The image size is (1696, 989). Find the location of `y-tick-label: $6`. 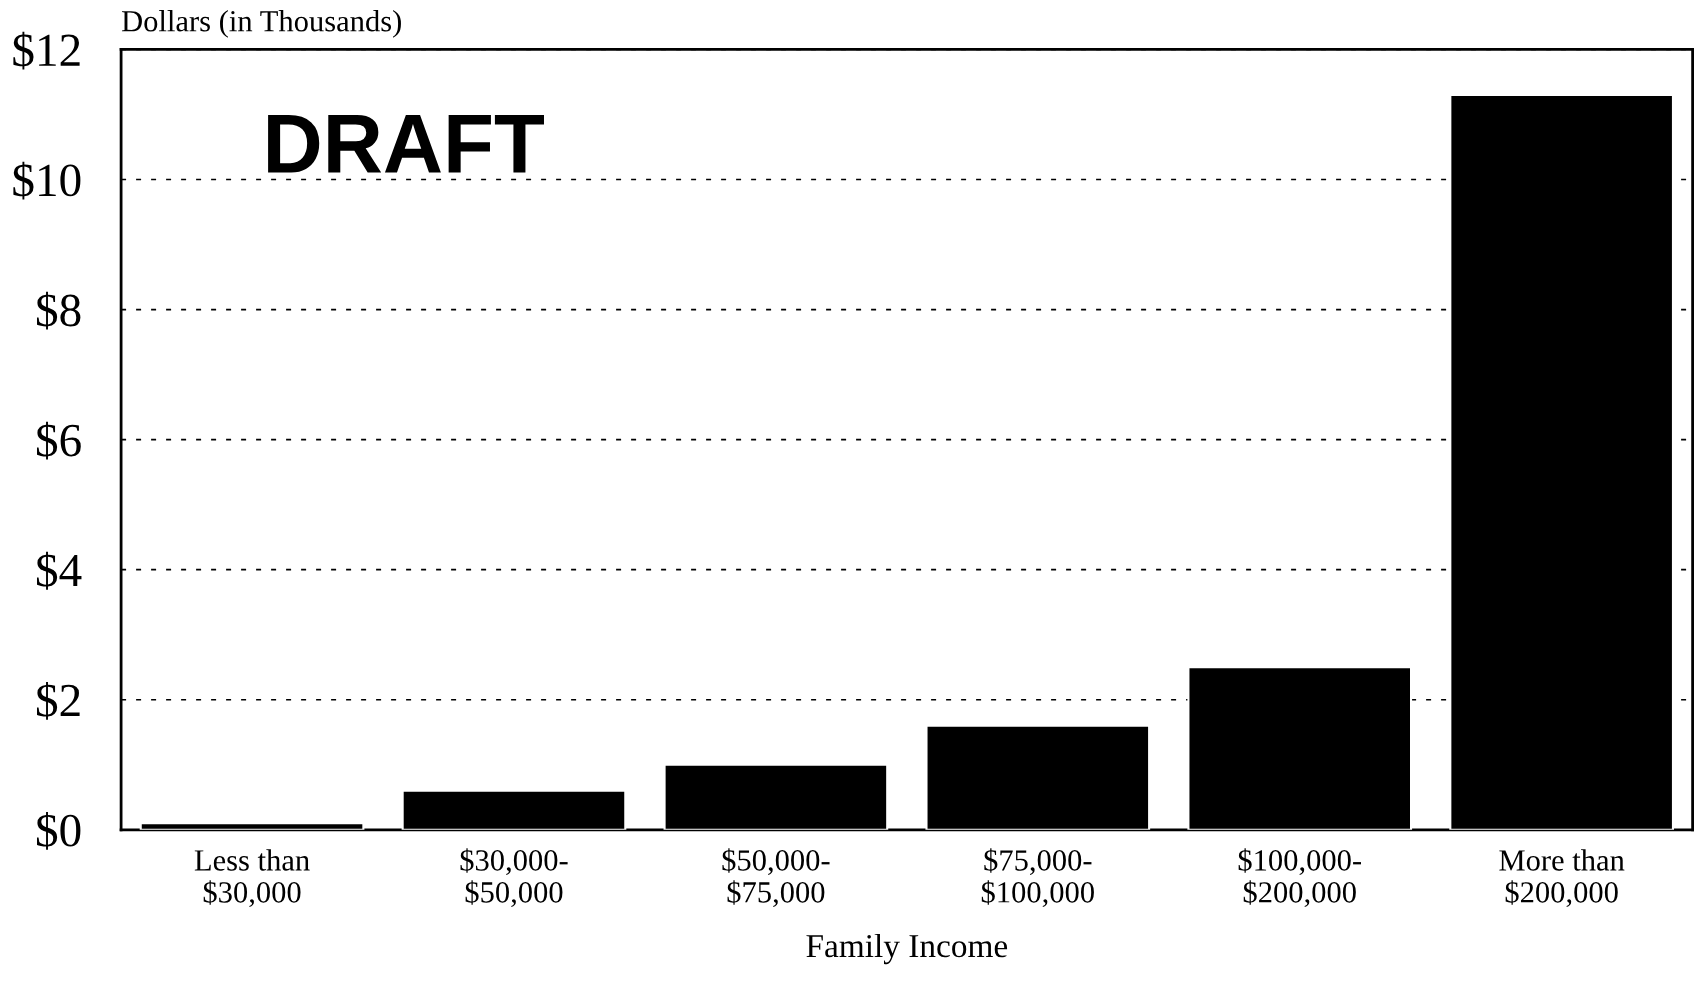

y-tick-label: $6 is located at coordinates (59, 440).